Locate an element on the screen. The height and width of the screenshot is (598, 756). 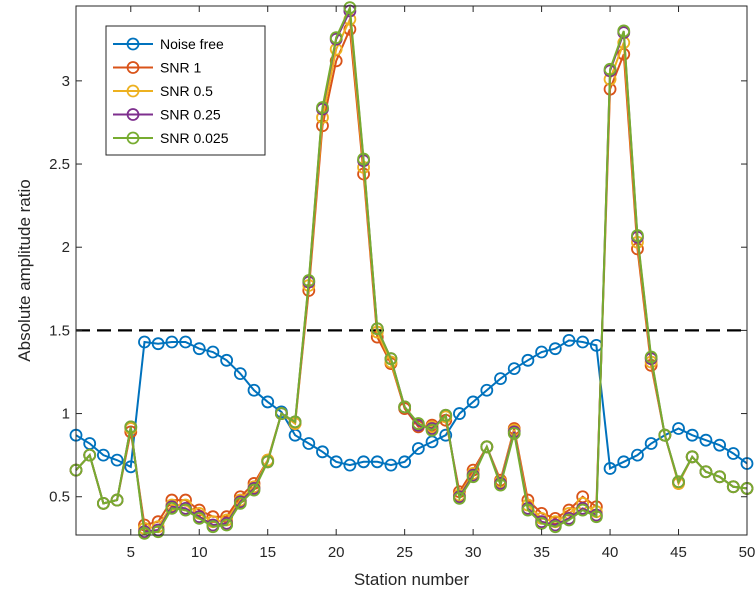
legend: Noise free SNR 1 SNR 0.5 SNR 0.25 SNR 0.025 is located at coordinates (185, 90).